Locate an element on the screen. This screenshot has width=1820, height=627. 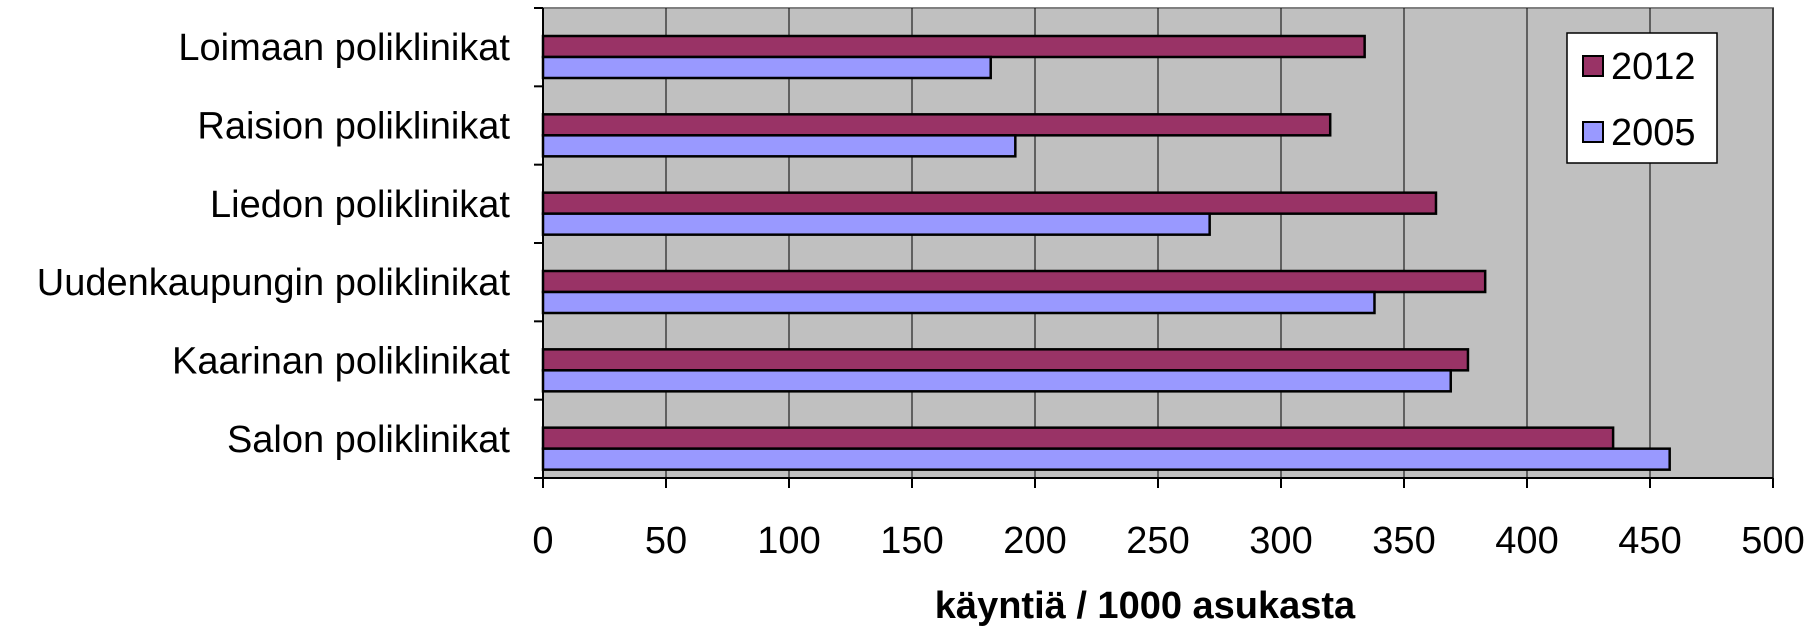
x-tick-label: 500 is located at coordinates (1772, 541).